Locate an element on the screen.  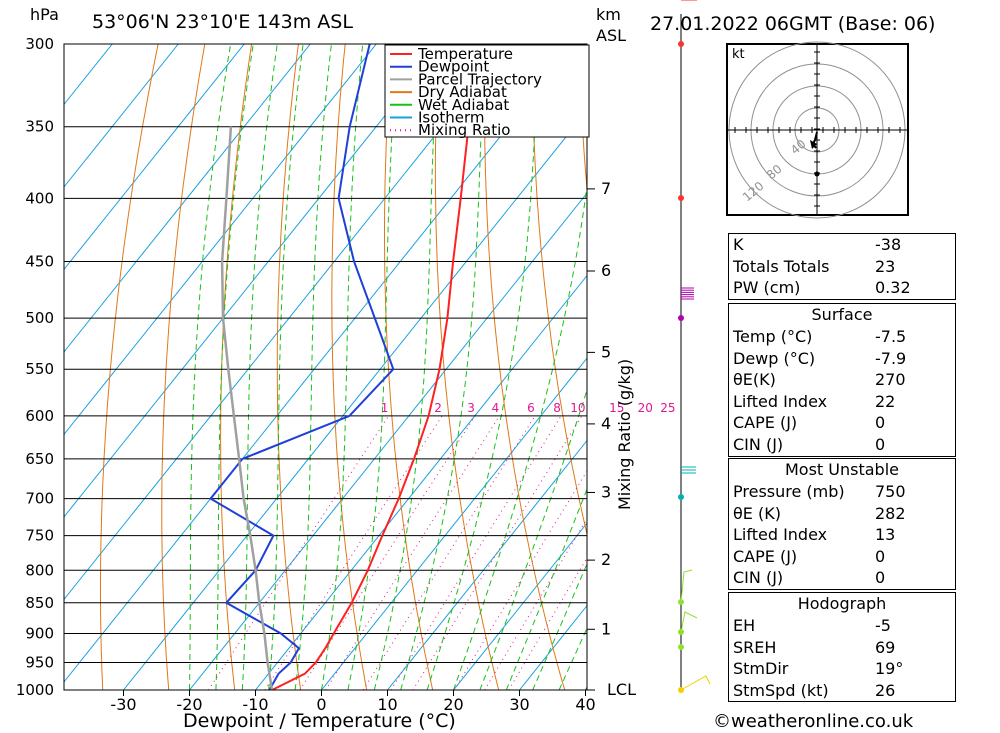
info-row-value: -7.9 is located at coordinates (891, 358).